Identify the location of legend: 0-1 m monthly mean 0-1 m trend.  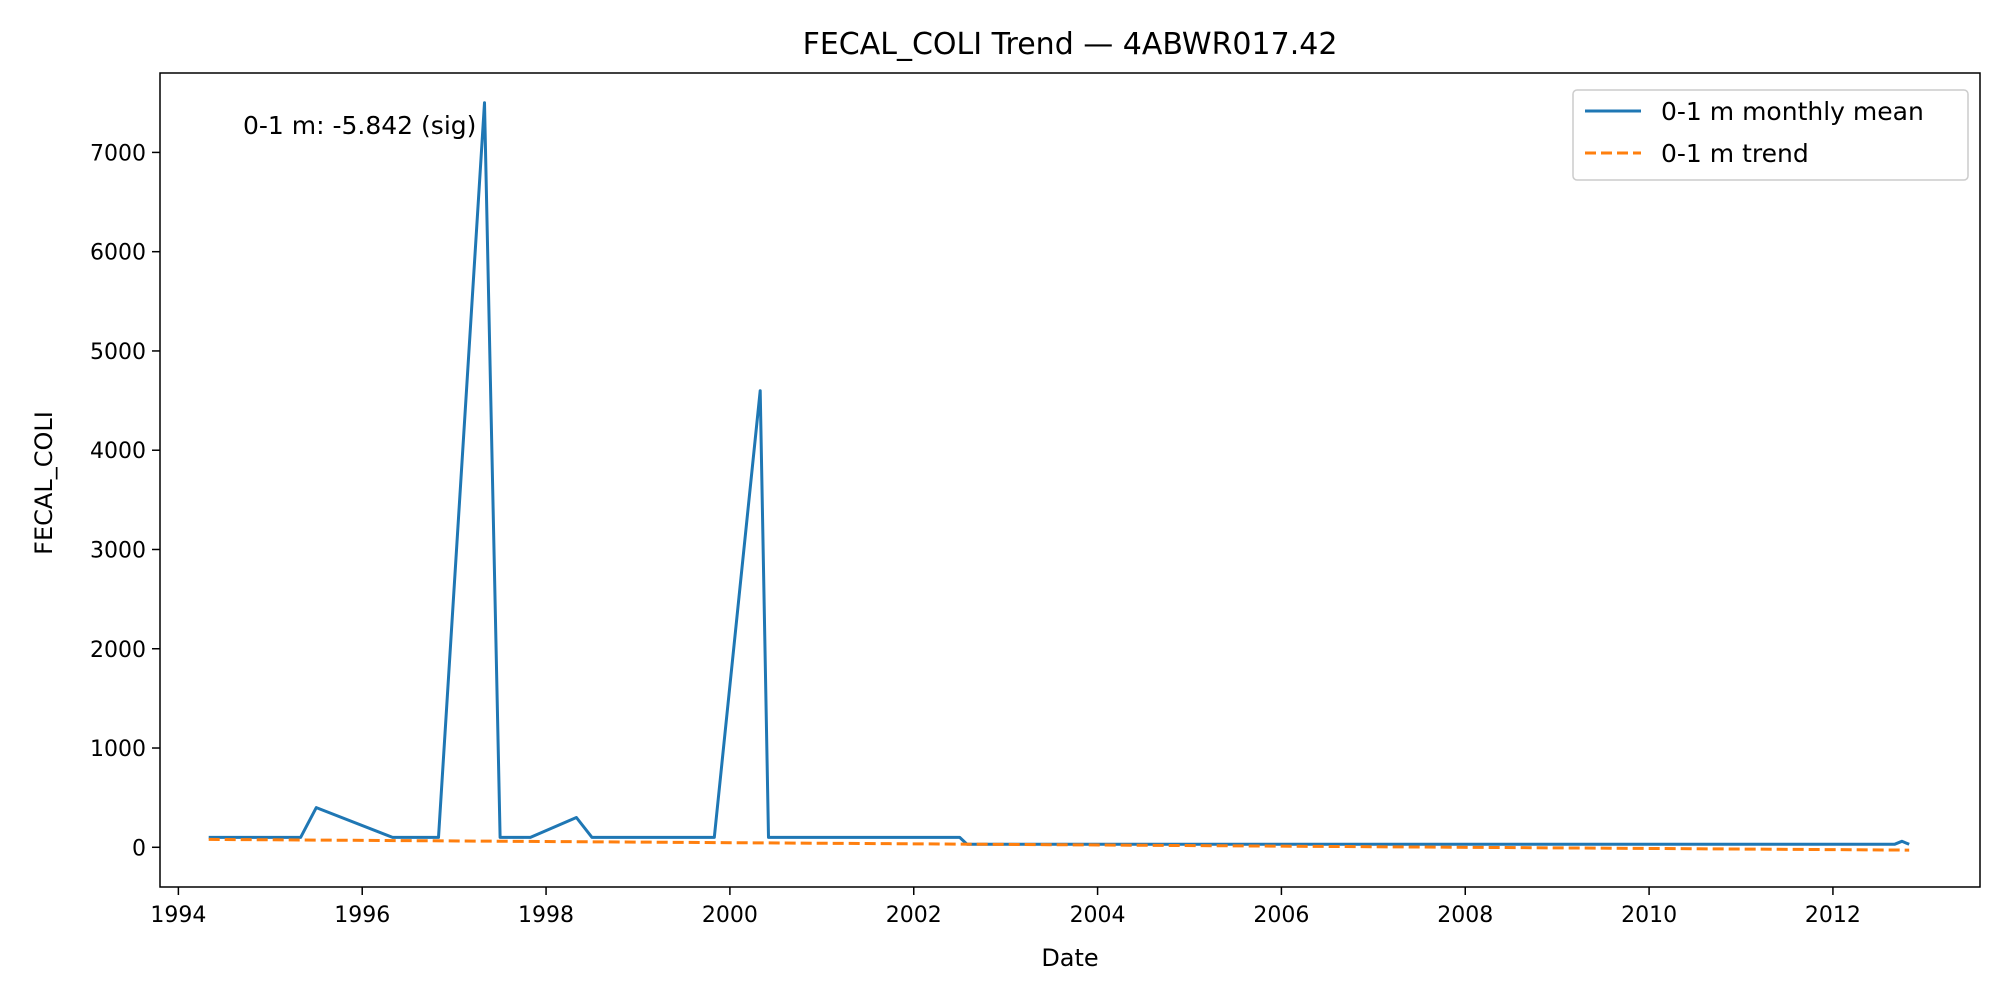
(1770, 135).